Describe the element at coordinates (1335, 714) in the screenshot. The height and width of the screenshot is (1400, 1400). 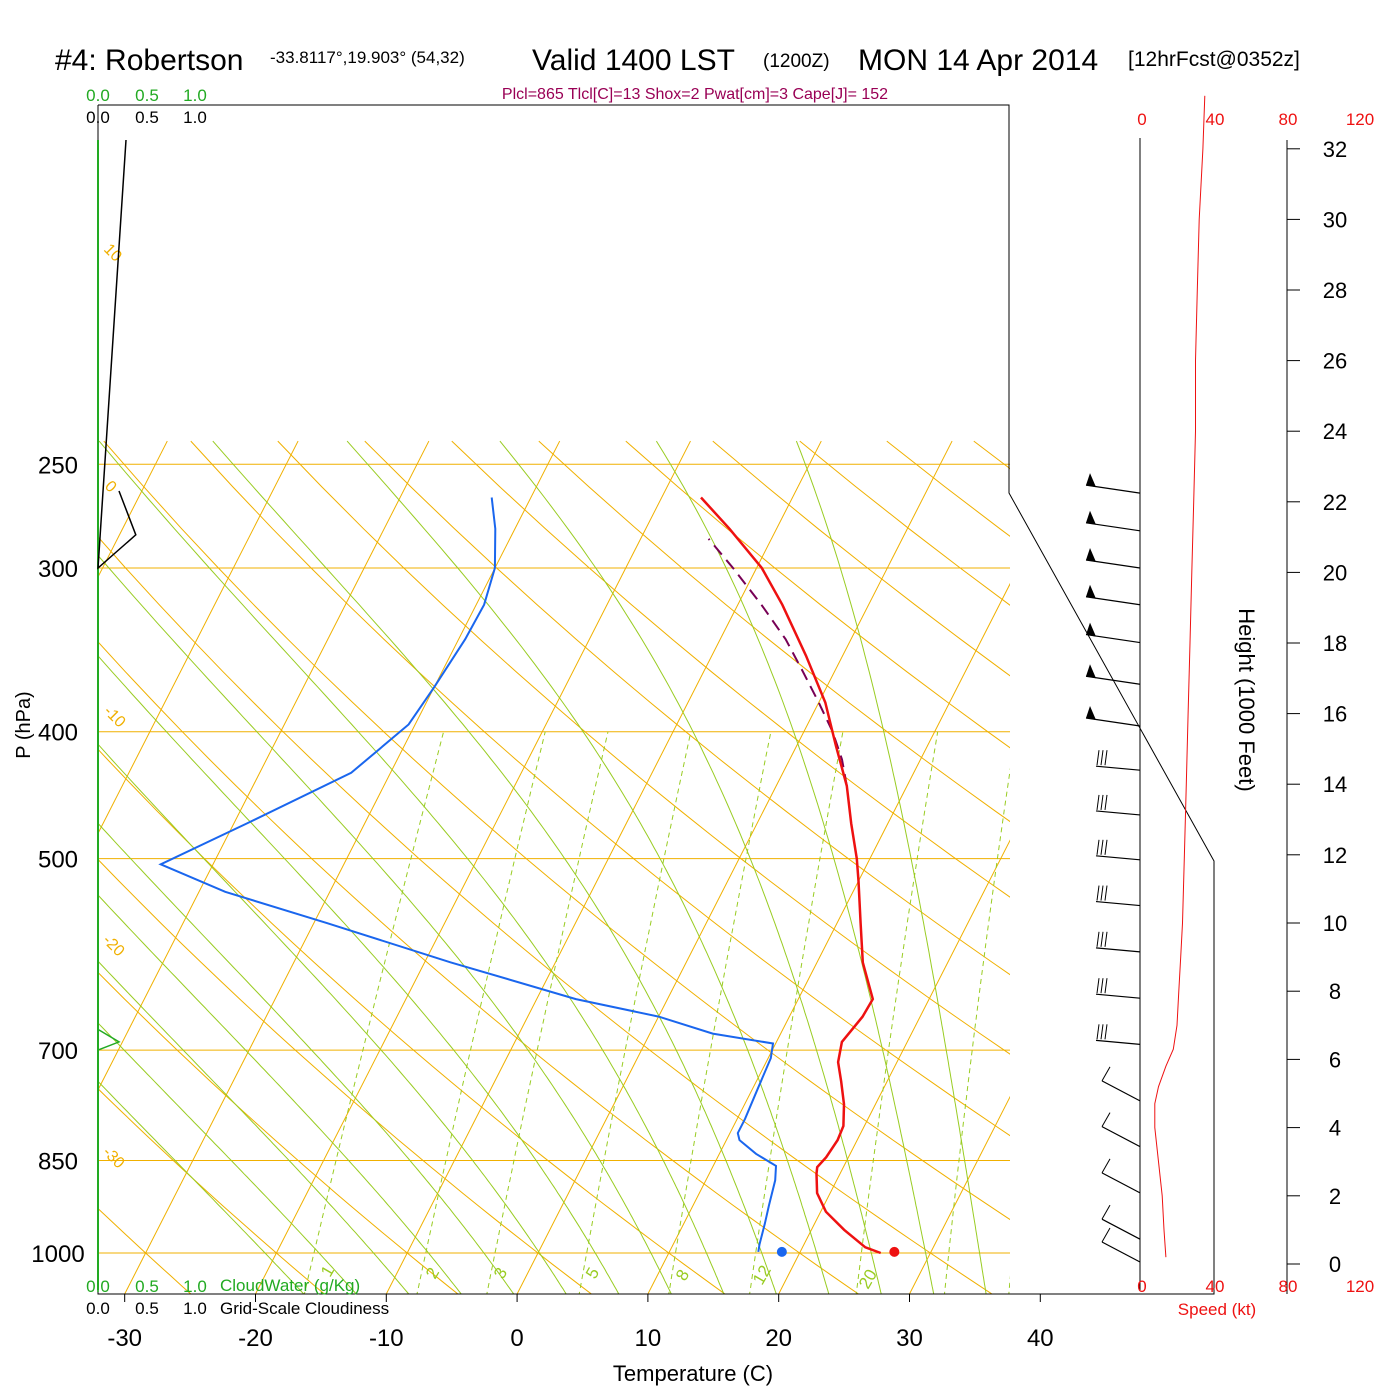
I see `height-tick-label: 16` at that location.